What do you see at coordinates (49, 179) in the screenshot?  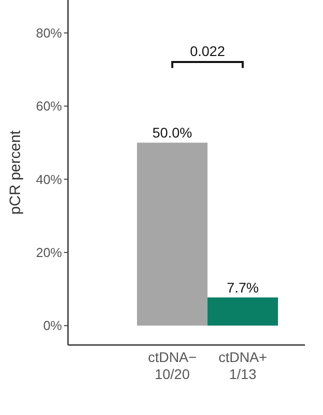 I see `y-tick-label: 40%` at bounding box center [49, 179].